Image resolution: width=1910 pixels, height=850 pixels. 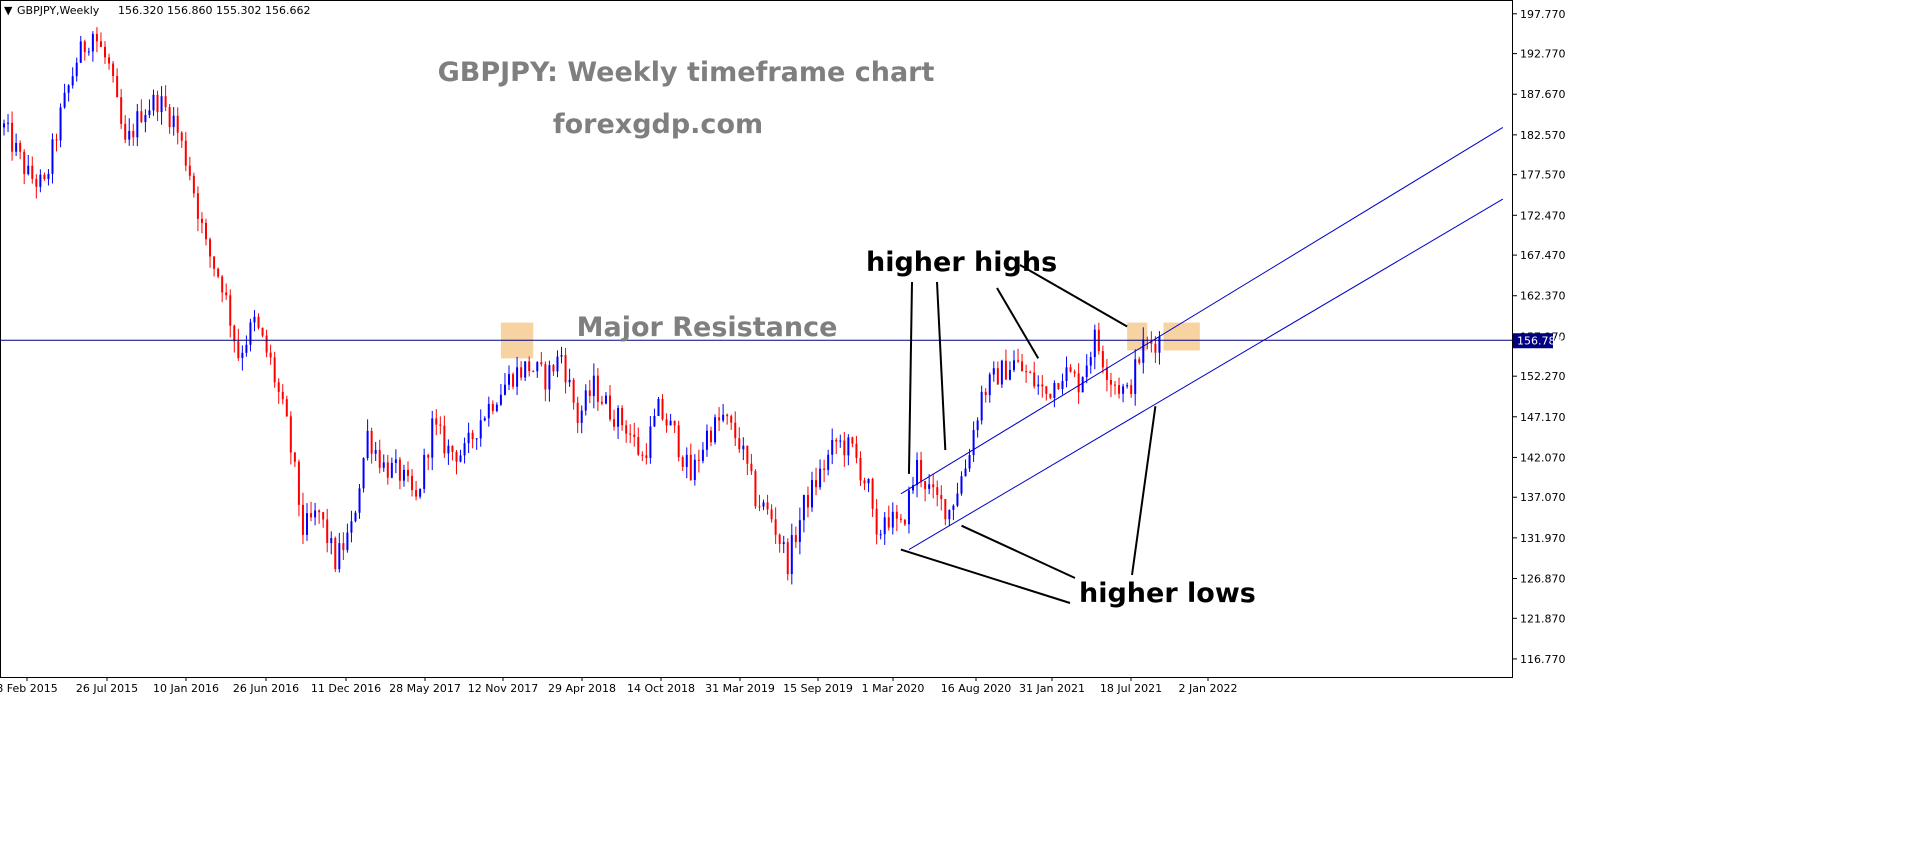 I want to click on x-tick-label: 31 Mar 2019, so click(x=740, y=688).